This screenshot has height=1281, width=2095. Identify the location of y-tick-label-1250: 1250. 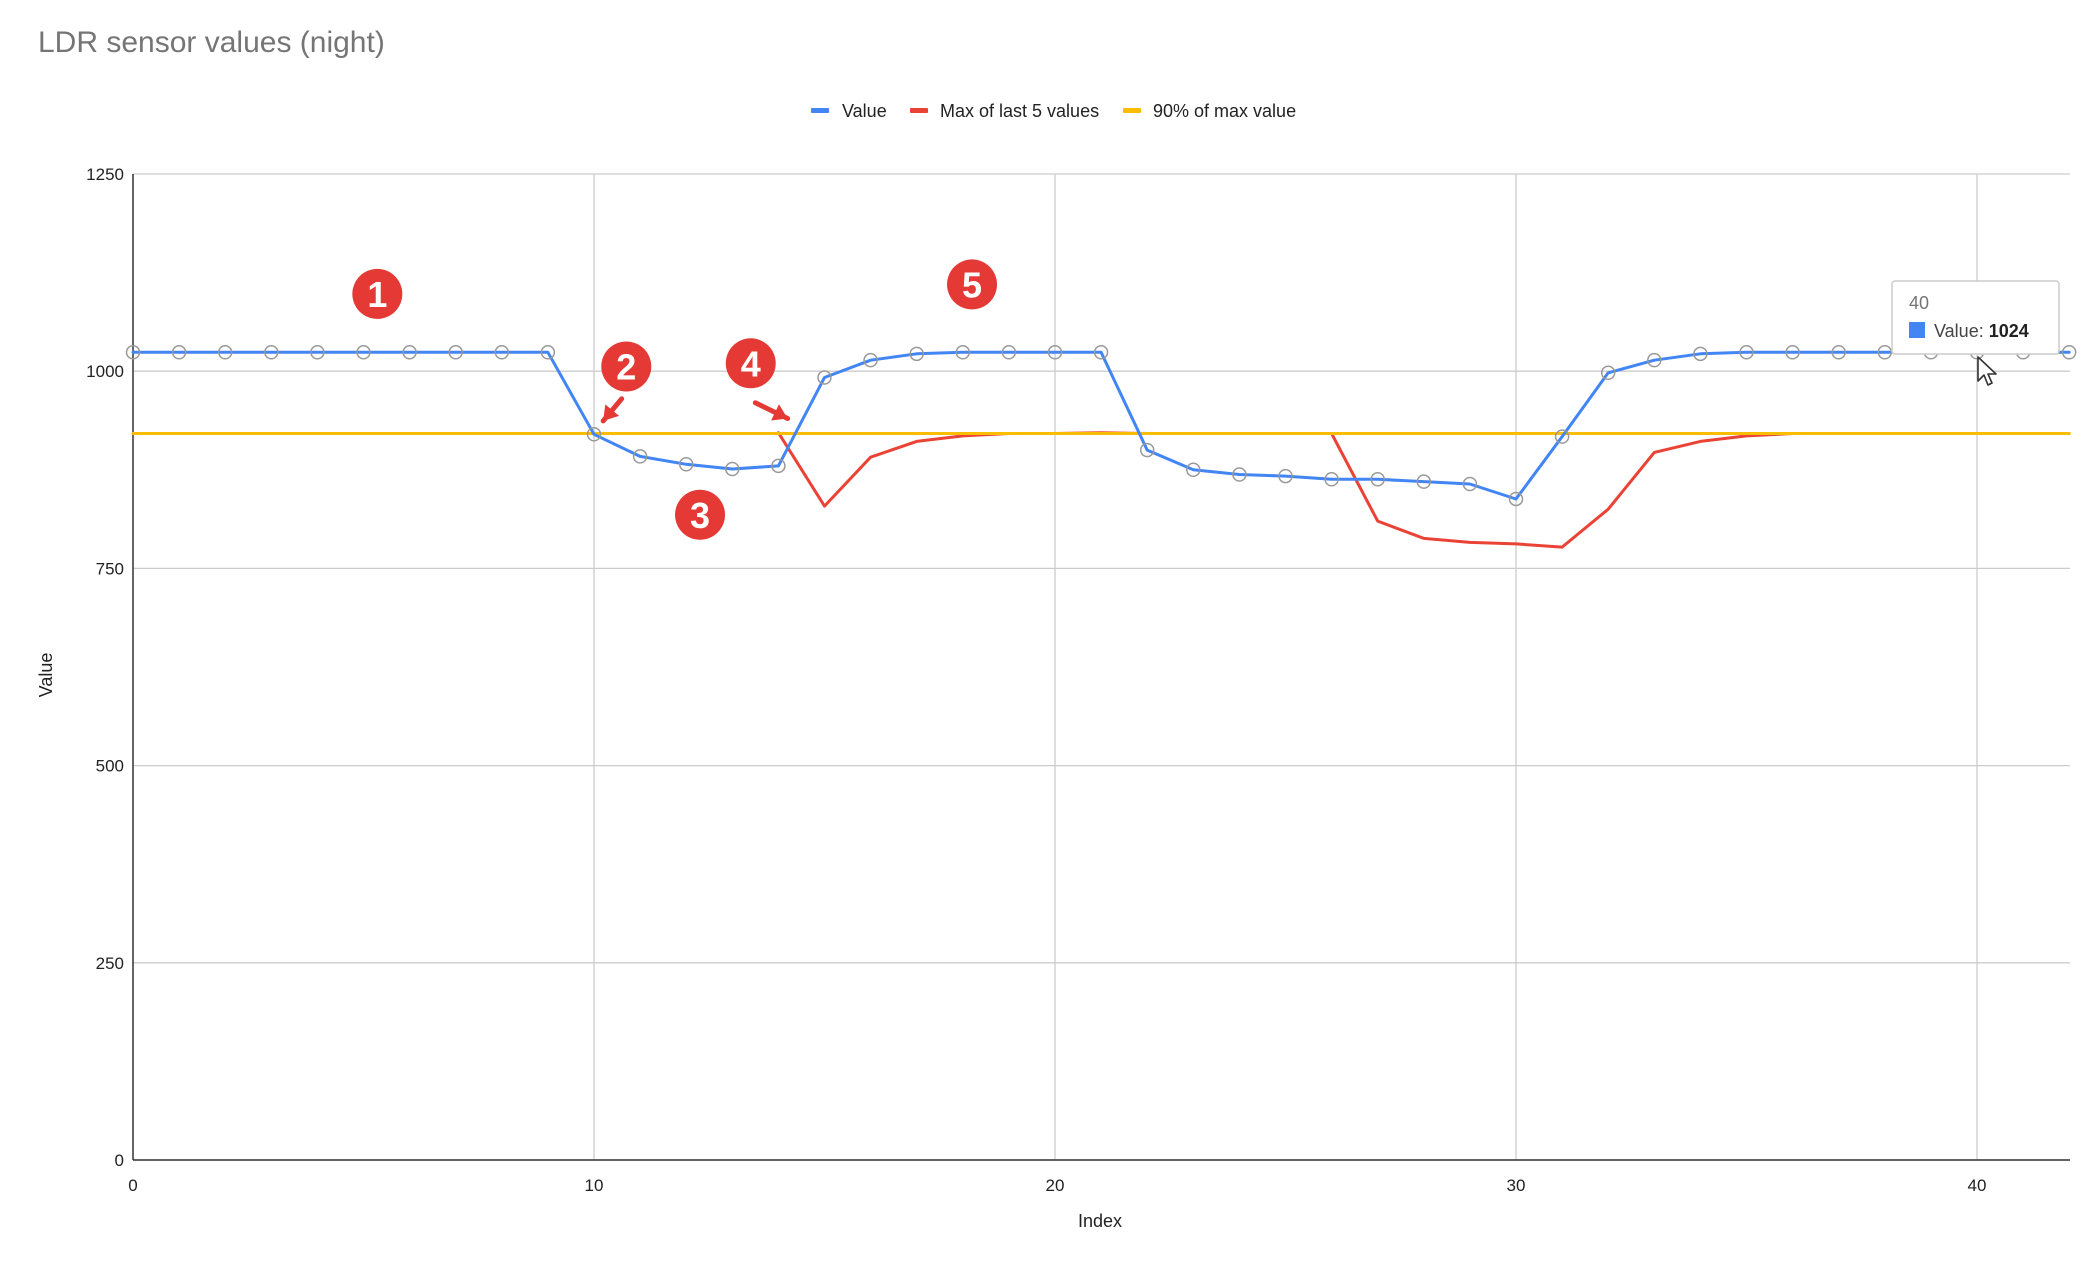
(105, 174).